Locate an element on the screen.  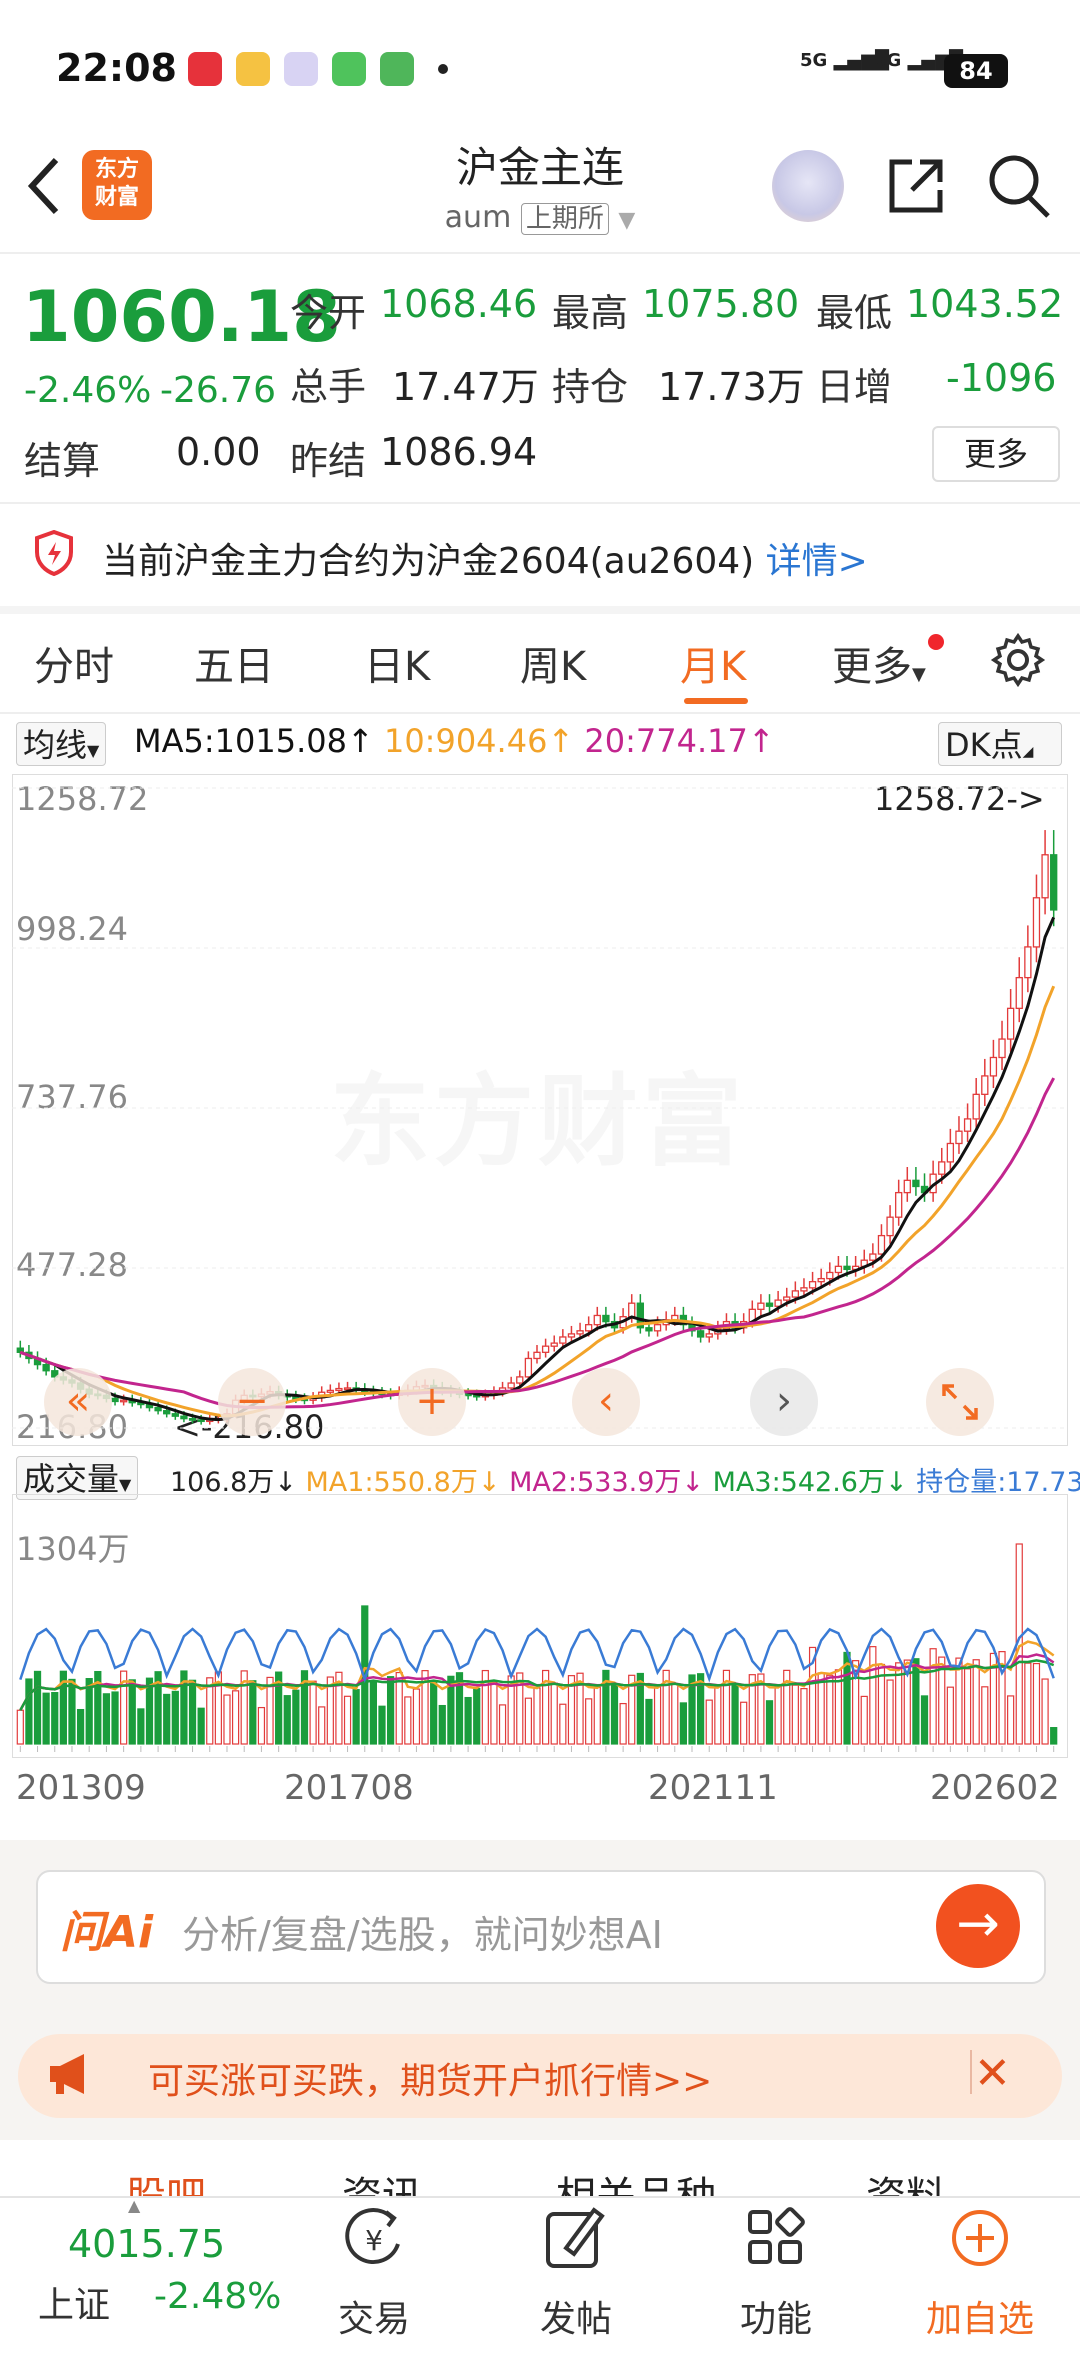
nav-post: 发帖 is located at coordinates (575, 2319).